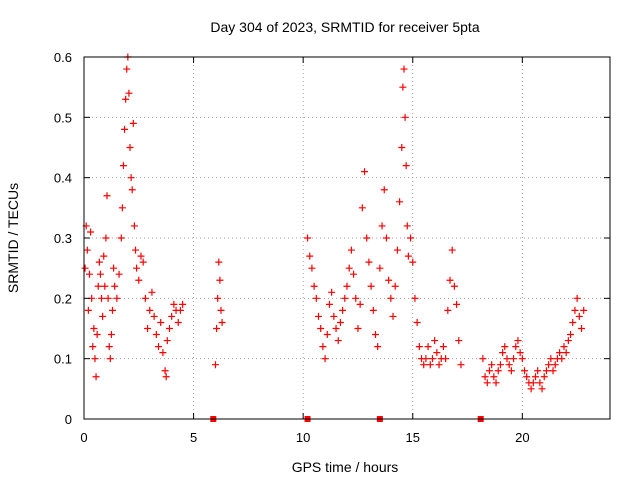 The image size is (640, 480). What do you see at coordinates (63, 117) in the screenshot?
I see `y-tick-label: 0.5` at bounding box center [63, 117].